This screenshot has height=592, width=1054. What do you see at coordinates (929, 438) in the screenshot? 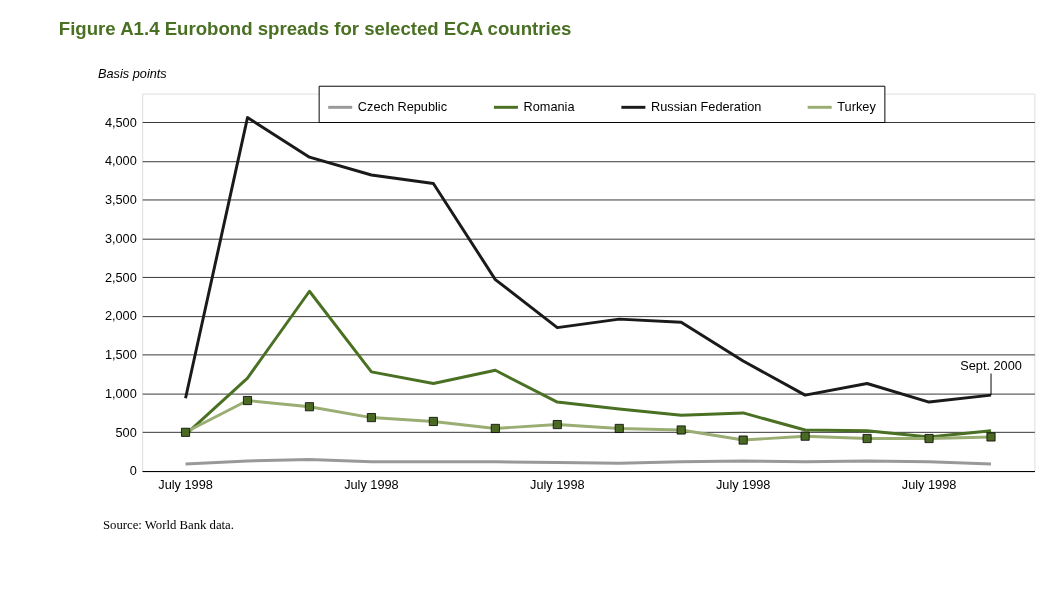
I see `point` at bounding box center [929, 438].